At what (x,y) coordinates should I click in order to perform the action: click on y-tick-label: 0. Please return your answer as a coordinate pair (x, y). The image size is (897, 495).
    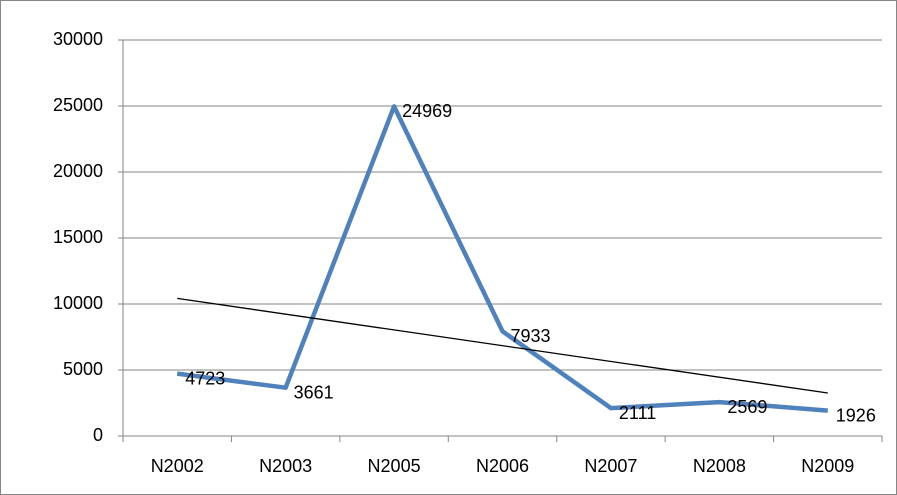
    Looking at the image, I should click on (98, 435).